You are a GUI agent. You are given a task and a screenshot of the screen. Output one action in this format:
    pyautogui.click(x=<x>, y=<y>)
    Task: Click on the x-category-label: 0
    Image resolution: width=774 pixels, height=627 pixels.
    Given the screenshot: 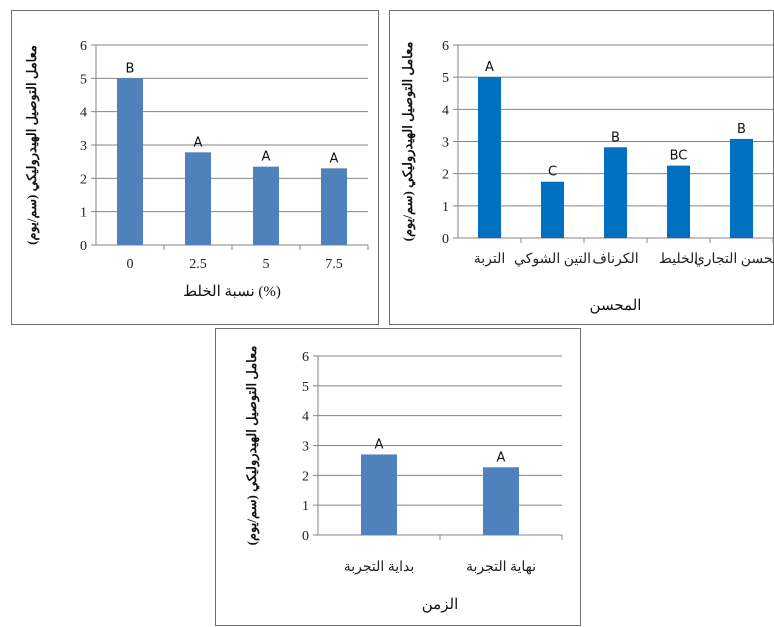 What is the action you would take?
    pyautogui.click(x=130, y=264)
    